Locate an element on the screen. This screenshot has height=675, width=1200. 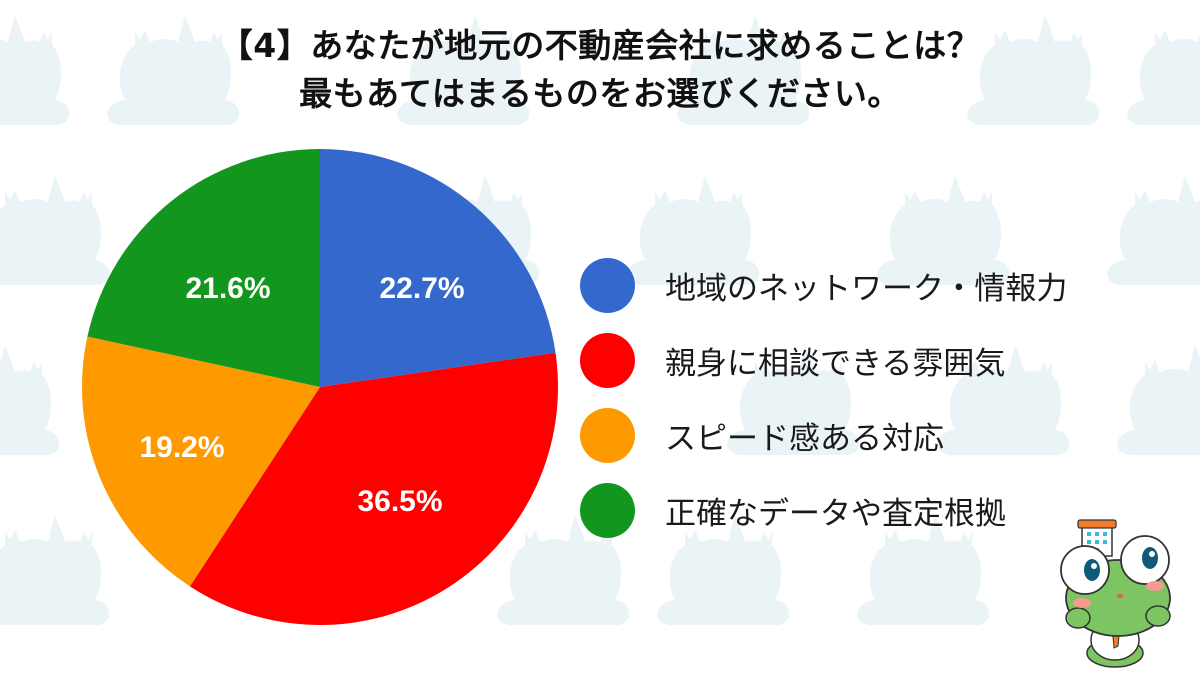
legend-label: 地域のネットワーク・情報力 is located at coordinates (866, 289).